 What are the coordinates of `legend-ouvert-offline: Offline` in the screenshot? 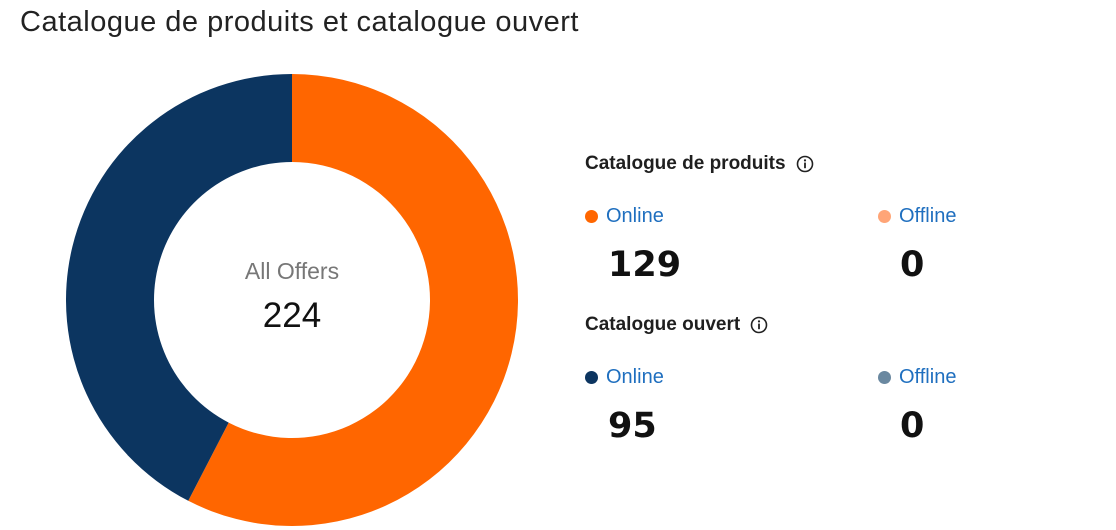 It's located at (917, 377).